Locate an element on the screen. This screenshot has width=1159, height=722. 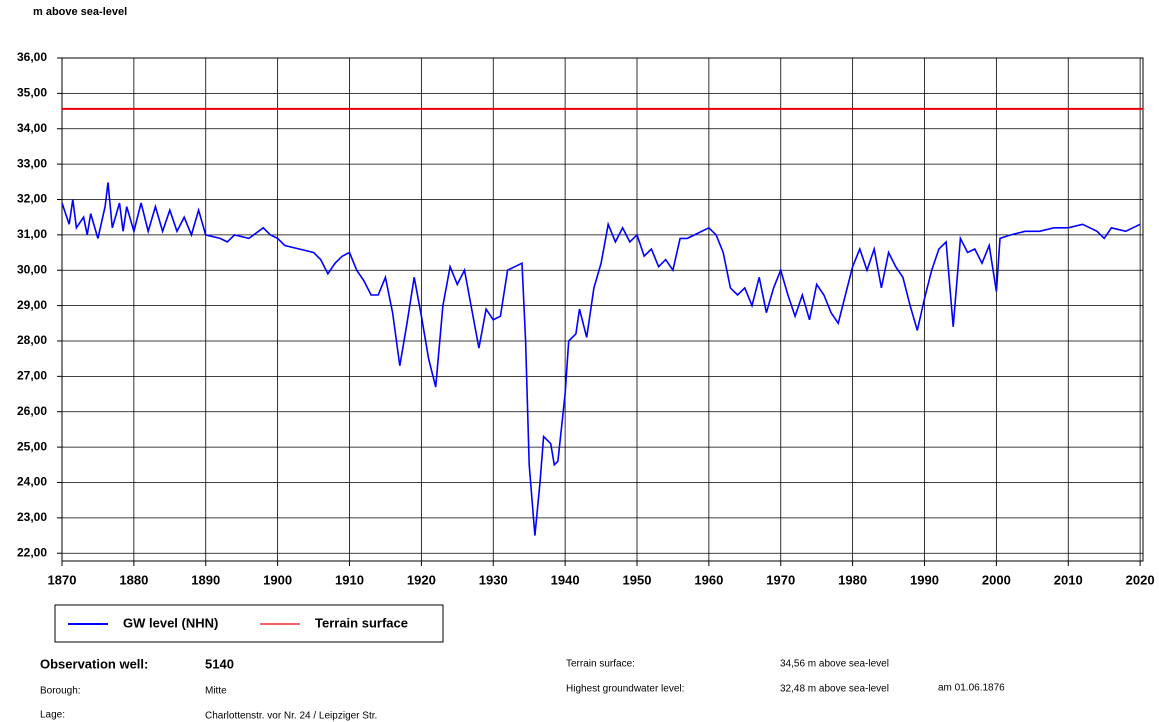
x-tick-label: 1890 is located at coordinates (205, 579).